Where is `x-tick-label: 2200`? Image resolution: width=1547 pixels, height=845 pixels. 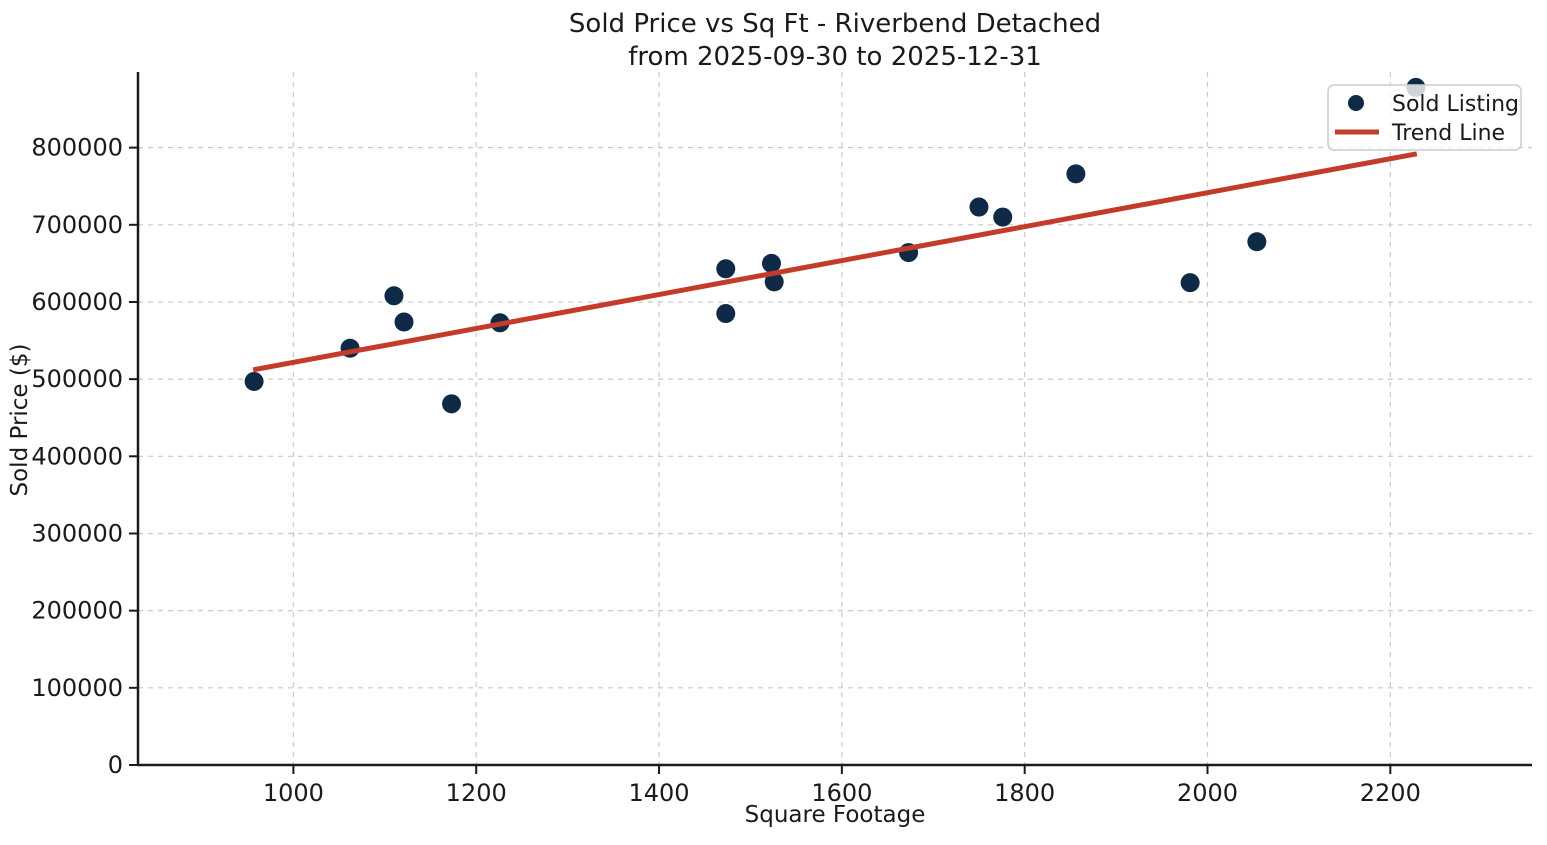 x-tick-label: 2200 is located at coordinates (1390, 793).